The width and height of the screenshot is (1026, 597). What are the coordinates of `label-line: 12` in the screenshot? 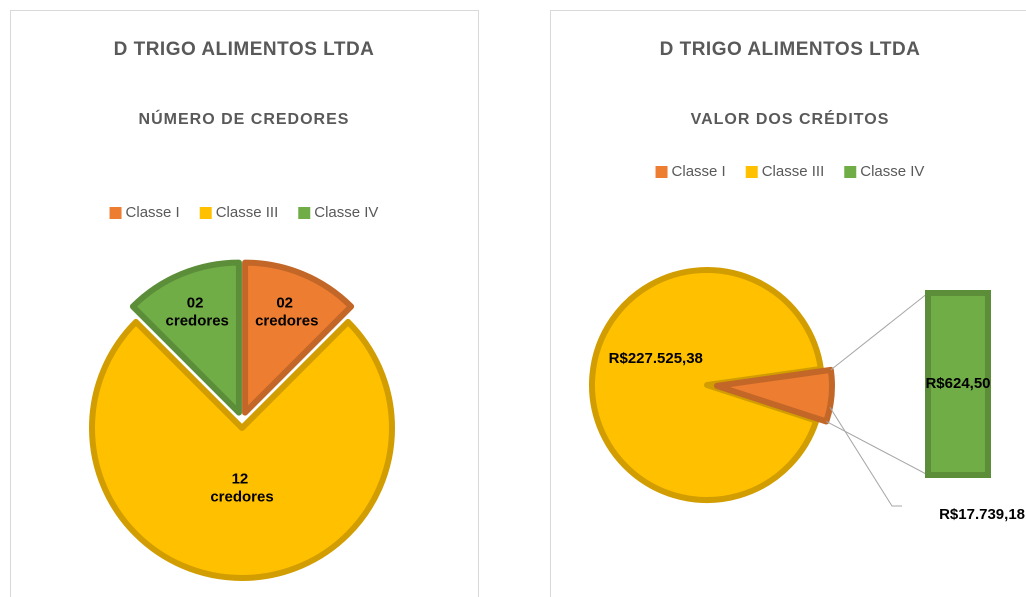 It's located at (242, 478).